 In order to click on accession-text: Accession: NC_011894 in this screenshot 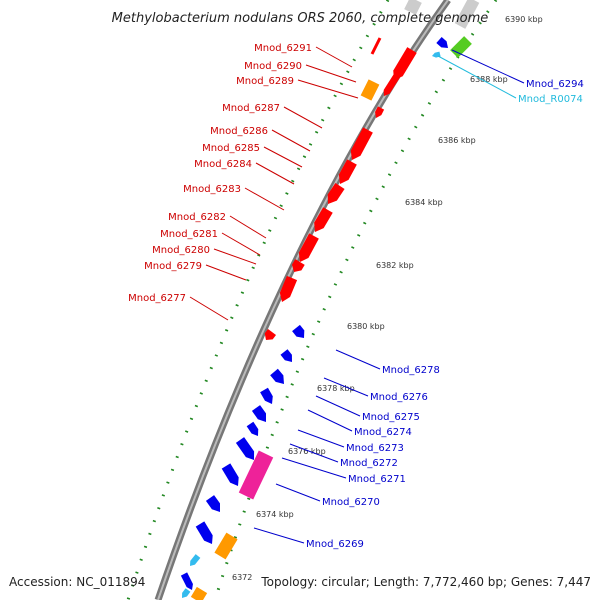, I will do `click(77, 582)`.